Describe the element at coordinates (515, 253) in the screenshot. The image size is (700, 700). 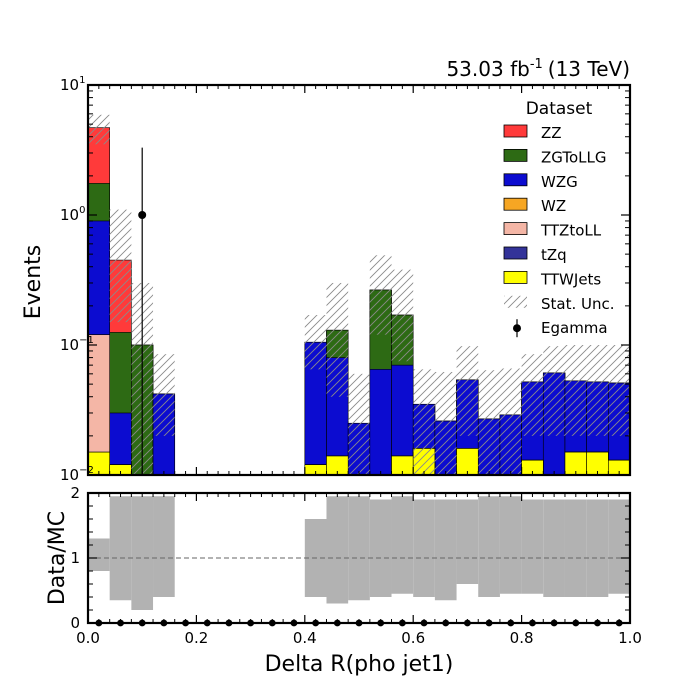
I see `legend-swatch-tzq` at that location.